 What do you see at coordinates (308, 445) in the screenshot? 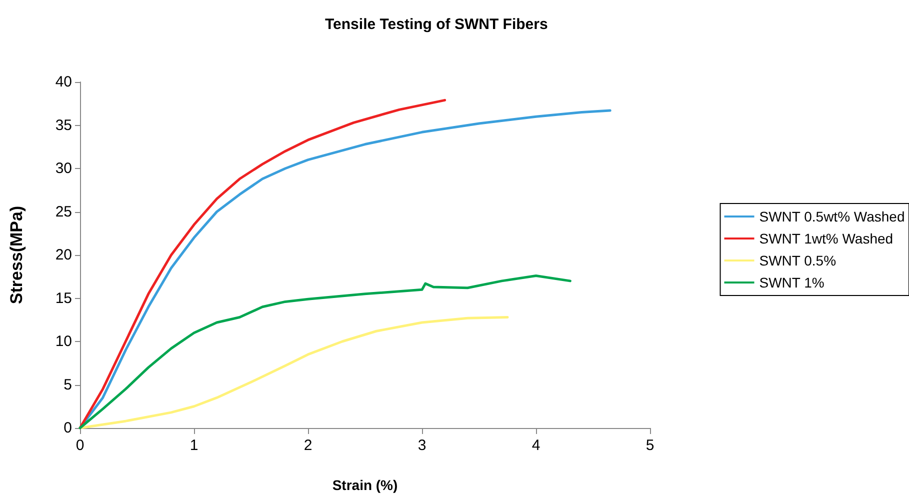
I see `x-tick-label: 2` at bounding box center [308, 445].